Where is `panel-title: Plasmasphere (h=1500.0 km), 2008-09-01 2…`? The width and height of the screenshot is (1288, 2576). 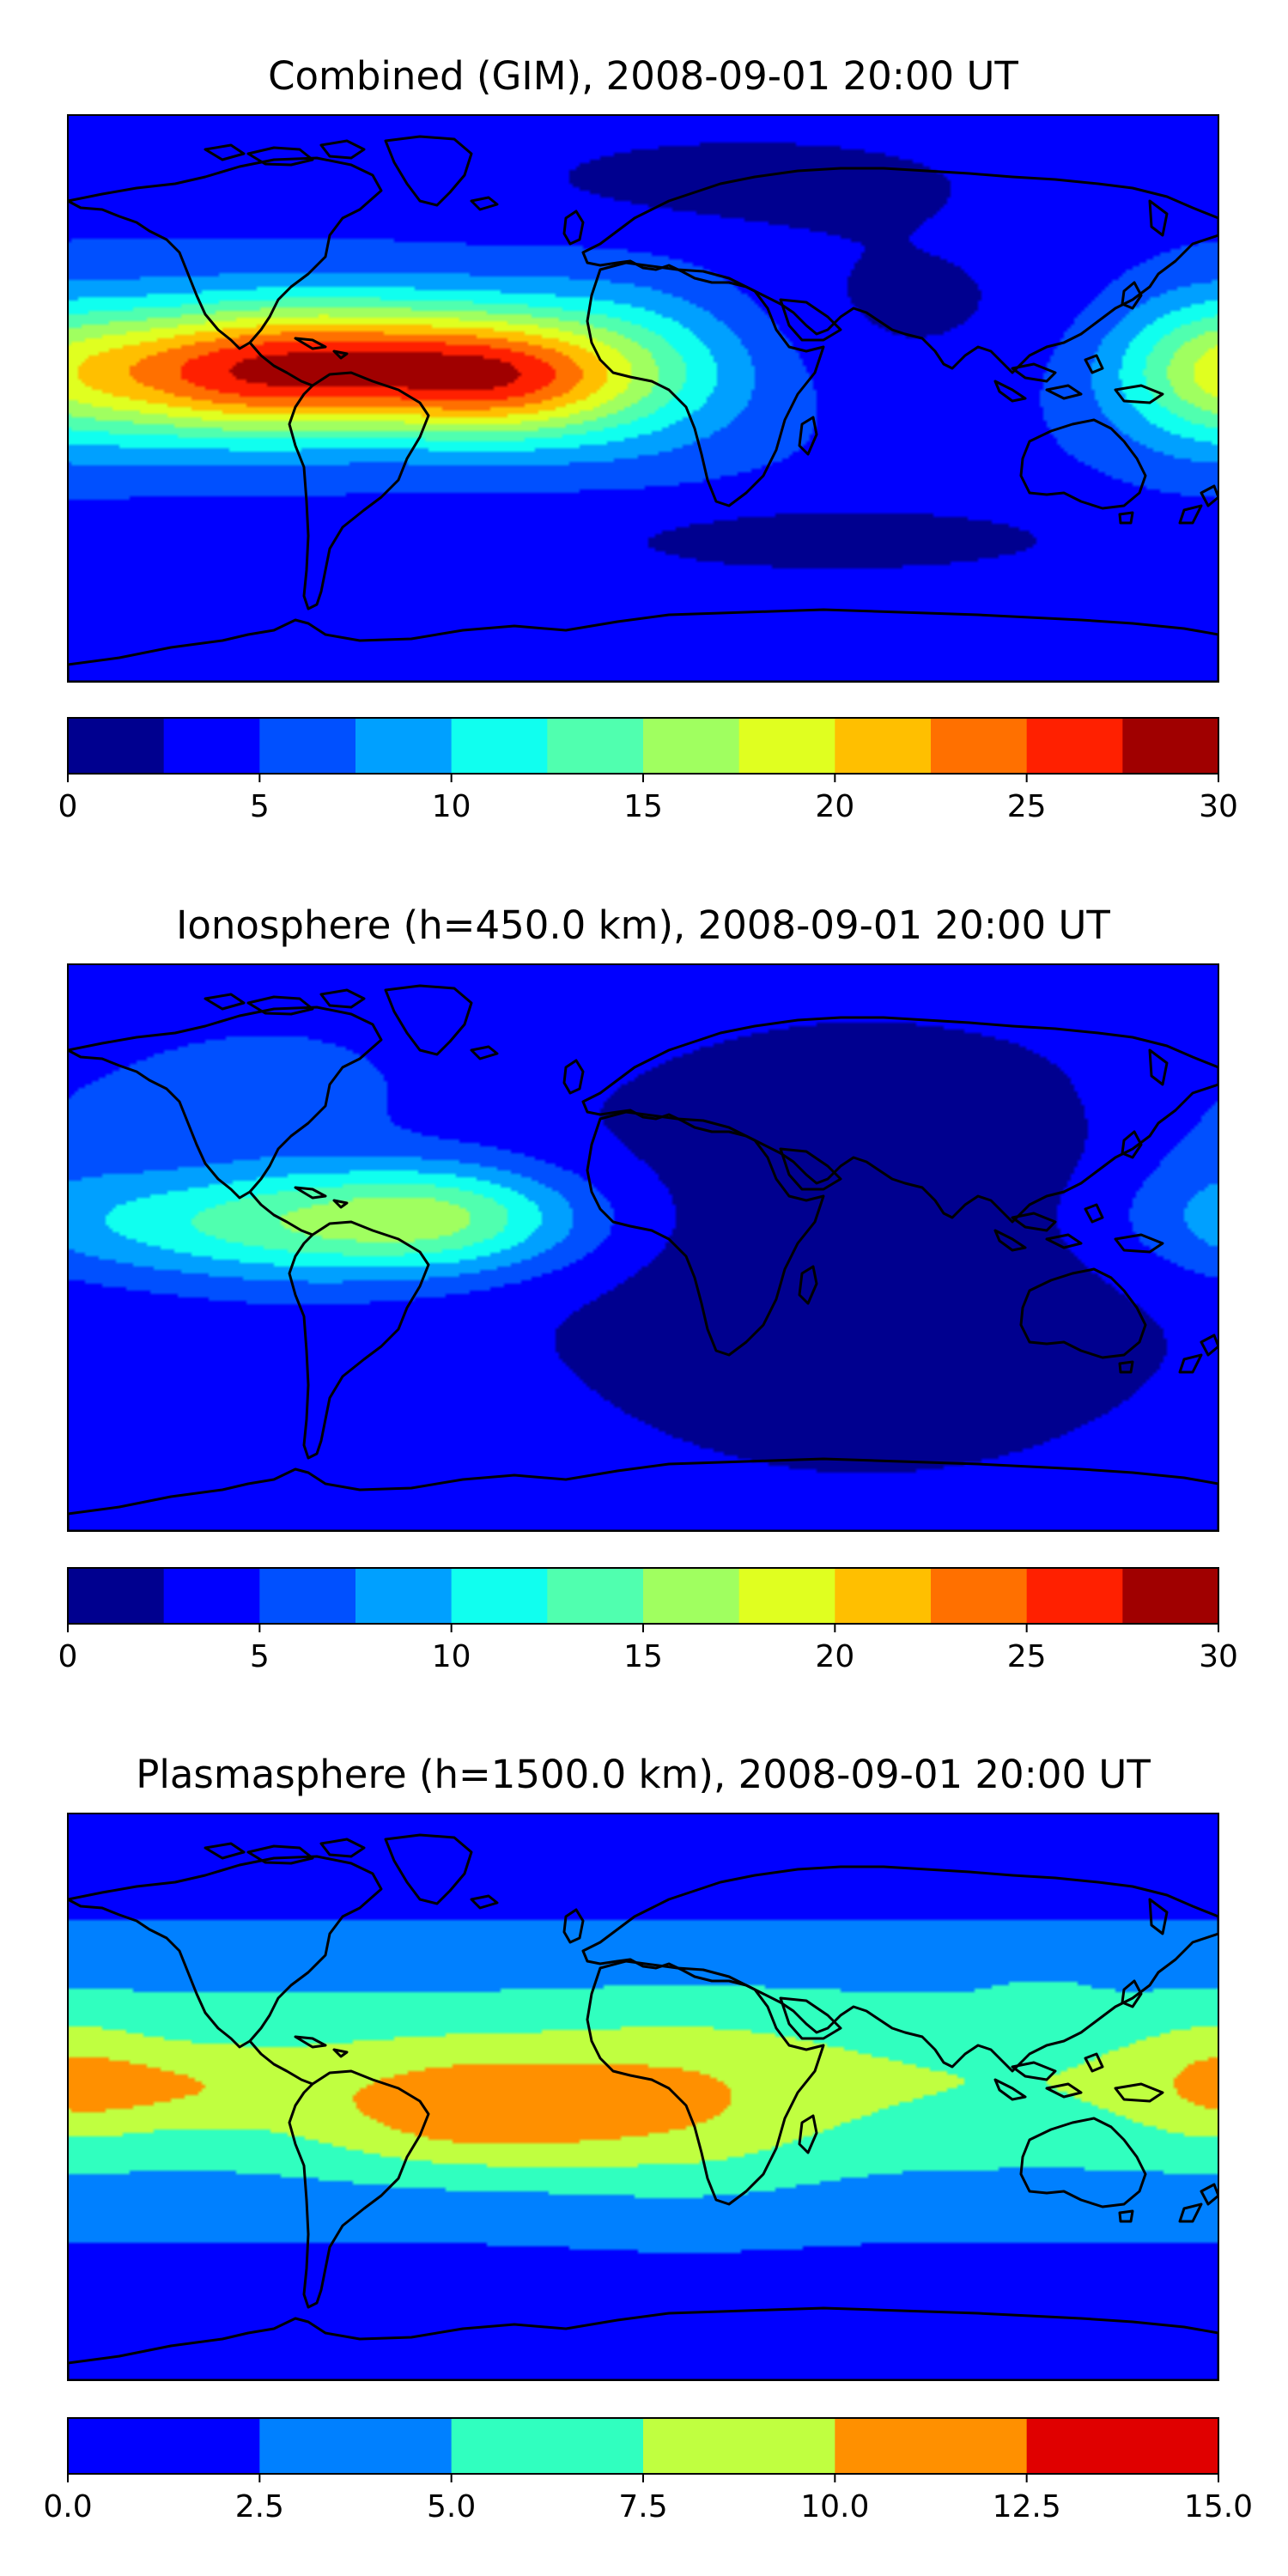
panel-title: Plasmasphere (h=1500.0 km), 2008-09-01 2… is located at coordinates (643, 1775).